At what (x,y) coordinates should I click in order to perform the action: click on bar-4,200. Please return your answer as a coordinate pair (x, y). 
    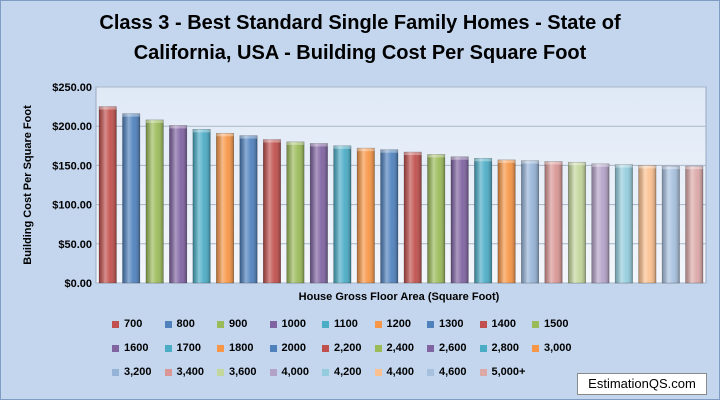
    Looking at the image, I should click on (623, 224).